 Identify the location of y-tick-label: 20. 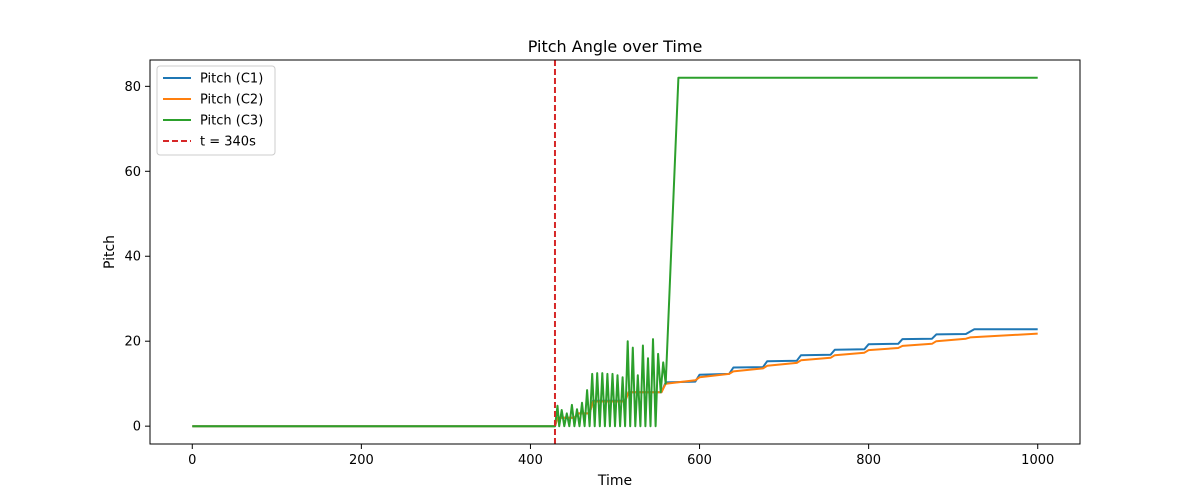
(132, 342).